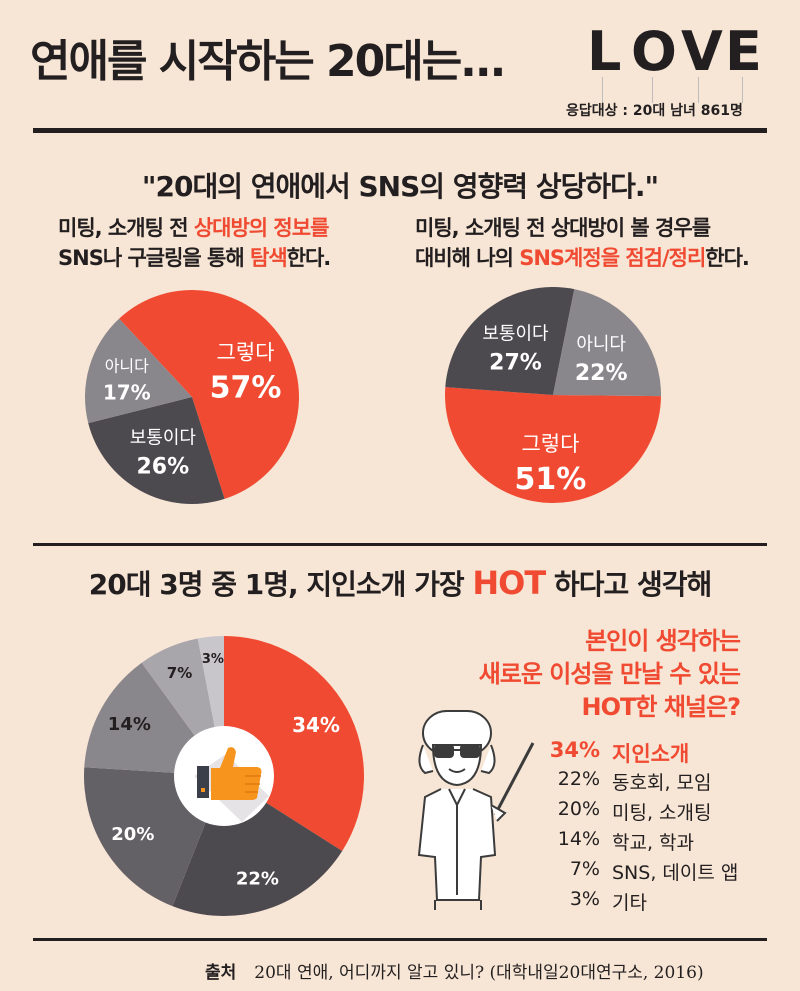 The image size is (800, 991). What do you see at coordinates (454, 973) in the screenshot?
I see `source-note: 출처 20대 연애, 어디까지 알고 있니? (대학내일20대연구소, 2016)` at bounding box center [454, 973].